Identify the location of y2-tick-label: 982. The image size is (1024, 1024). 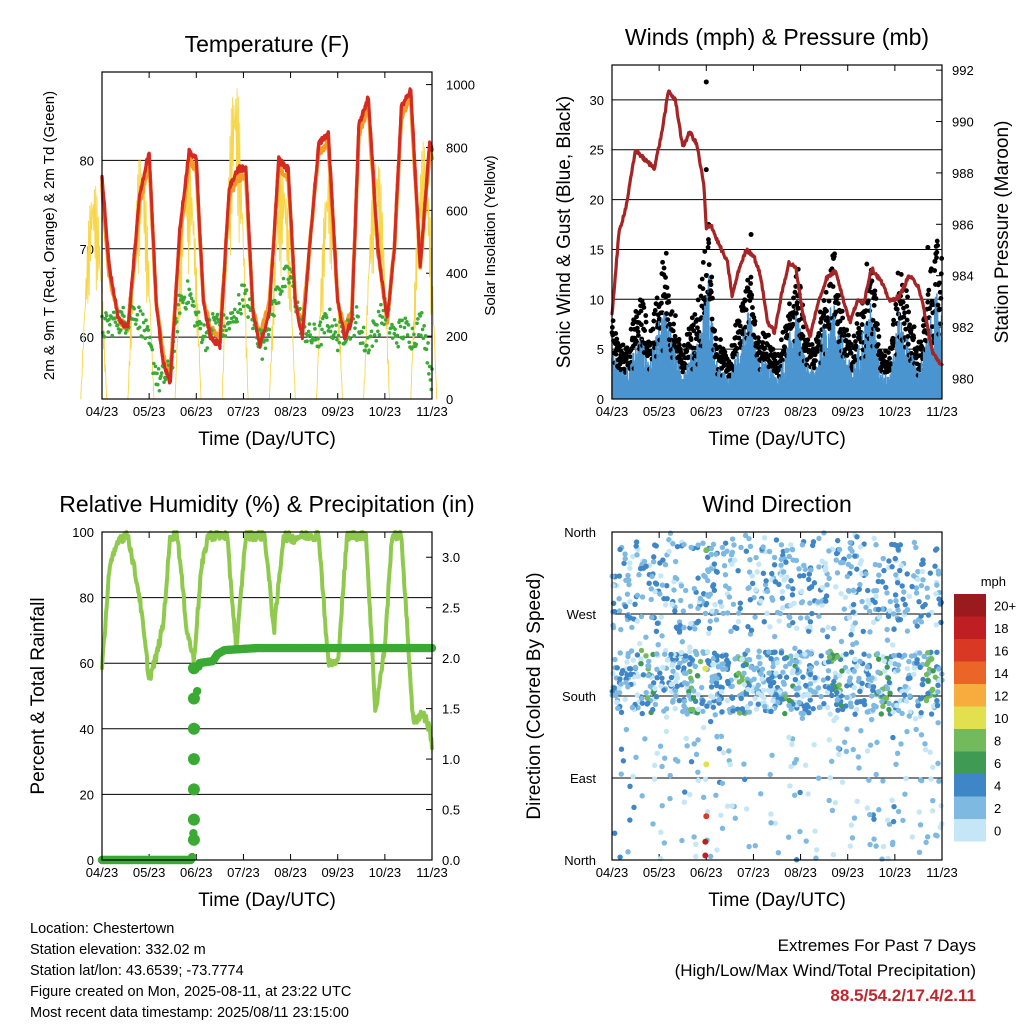
(963, 327).